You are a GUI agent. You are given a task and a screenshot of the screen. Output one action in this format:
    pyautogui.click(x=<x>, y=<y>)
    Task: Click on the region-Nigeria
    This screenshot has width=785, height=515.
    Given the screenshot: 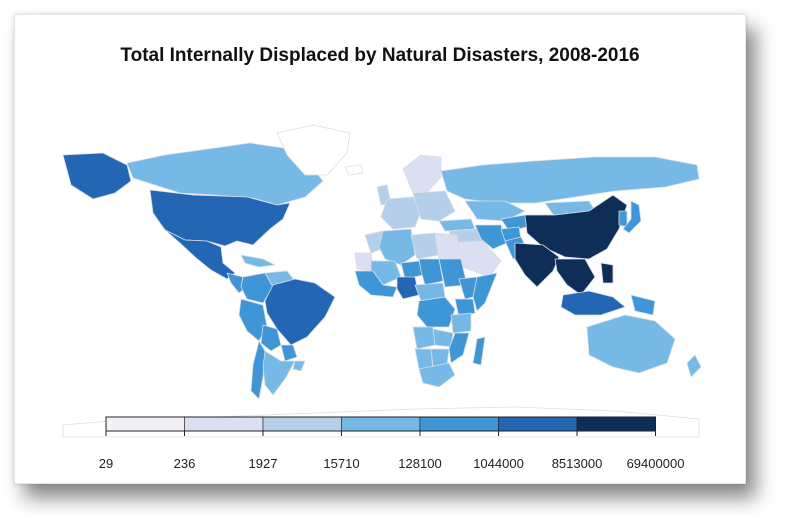 What is the action you would take?
    pyautogui.click(x=408, y=288)
    